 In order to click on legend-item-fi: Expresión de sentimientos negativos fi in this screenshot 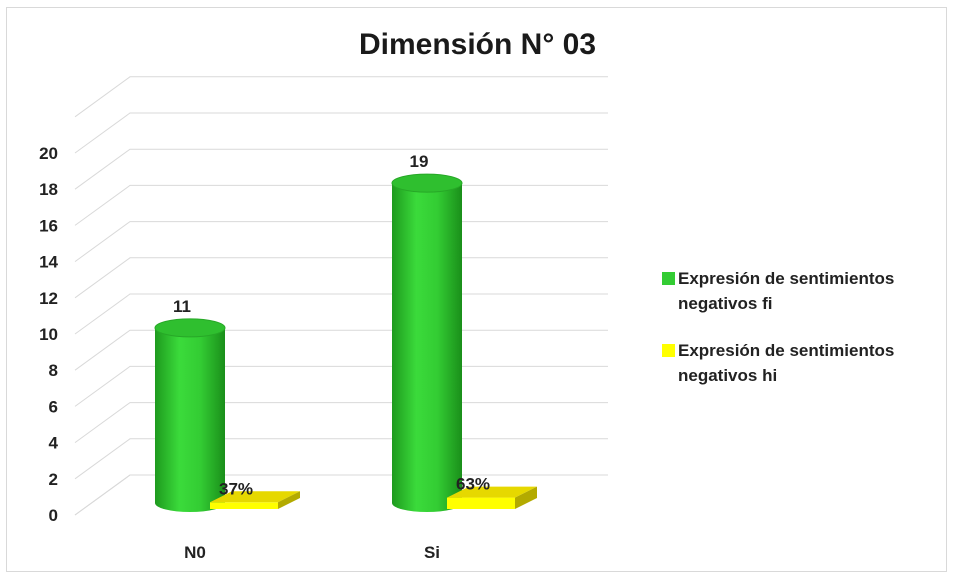, I will do `click(807, 291)`.